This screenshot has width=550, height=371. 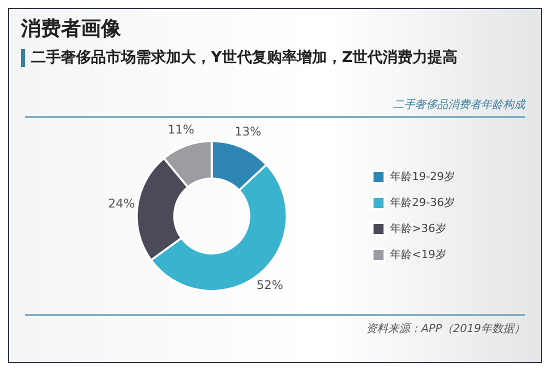 What do you see at coordinates (445, 328) in the screenshot?
I see `text: 资料来源：APP（2019年数据）` at bounding box center [445, 328].